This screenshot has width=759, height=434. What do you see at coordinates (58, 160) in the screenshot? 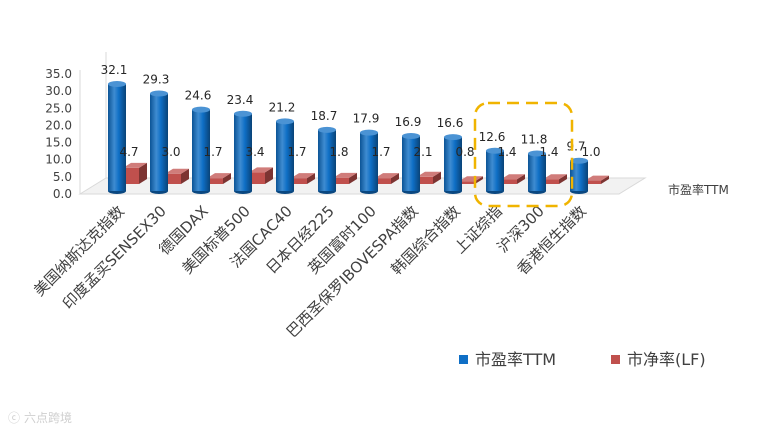
I see `y-tick-label: 10.0` at bounding box center [58, 160].